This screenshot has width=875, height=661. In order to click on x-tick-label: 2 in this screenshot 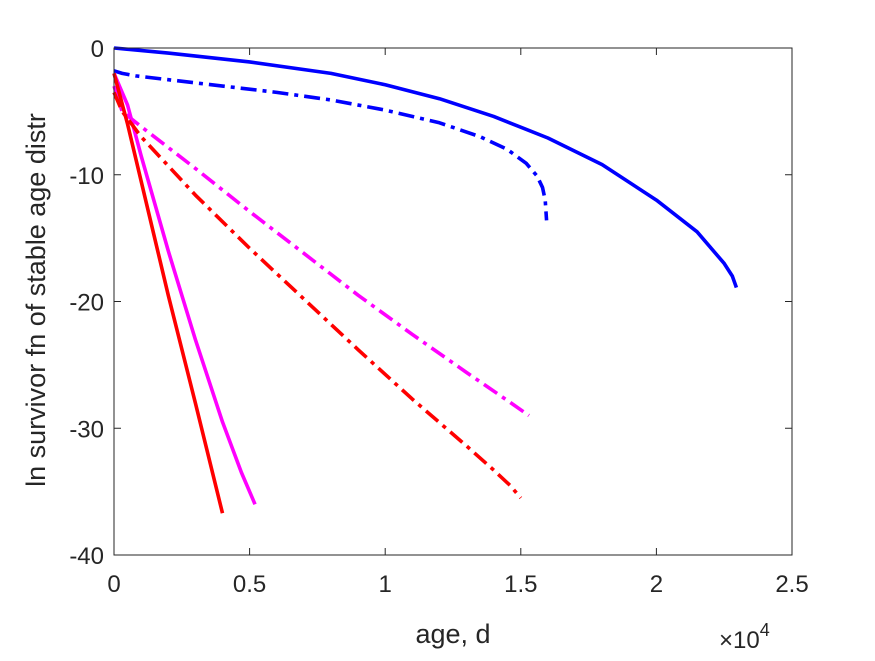, I will do `click(656, 584)`.